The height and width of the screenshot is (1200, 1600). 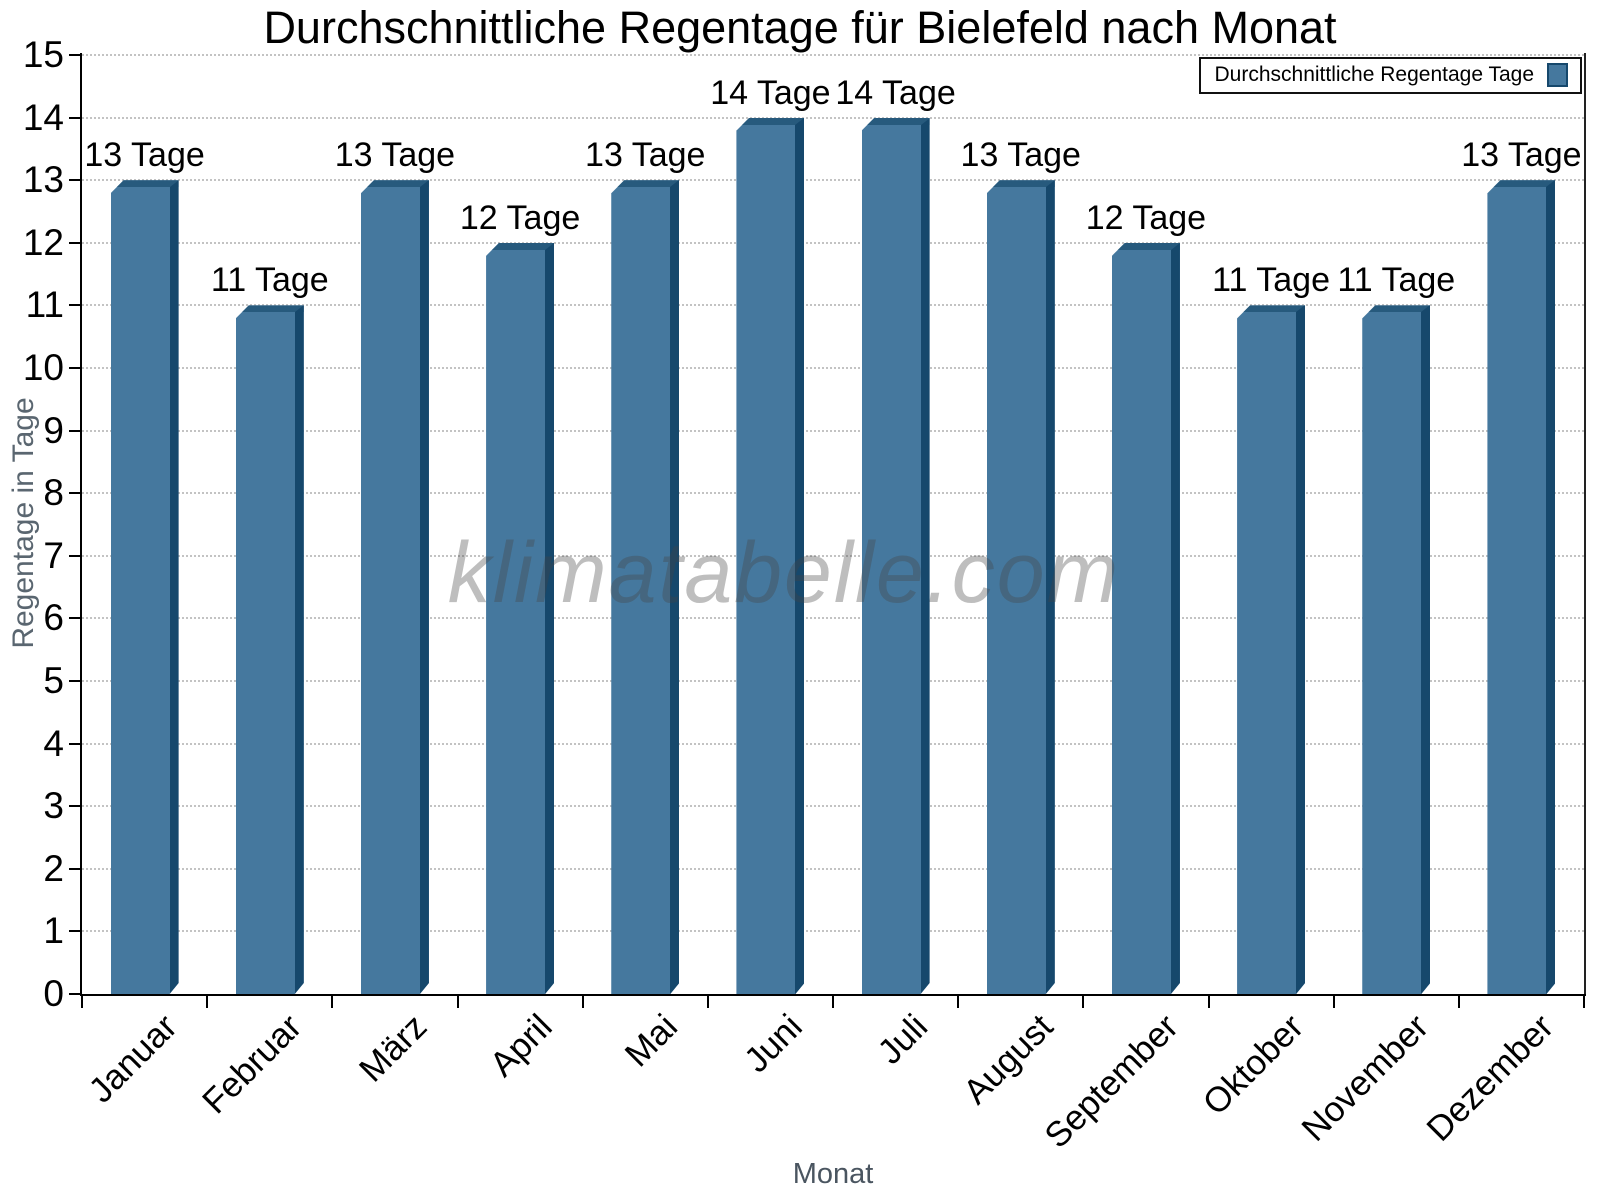 What do you see at coordinates (833, 868) in the screenshot?
I see `gridline-y2` at bounding box center [833, 868].